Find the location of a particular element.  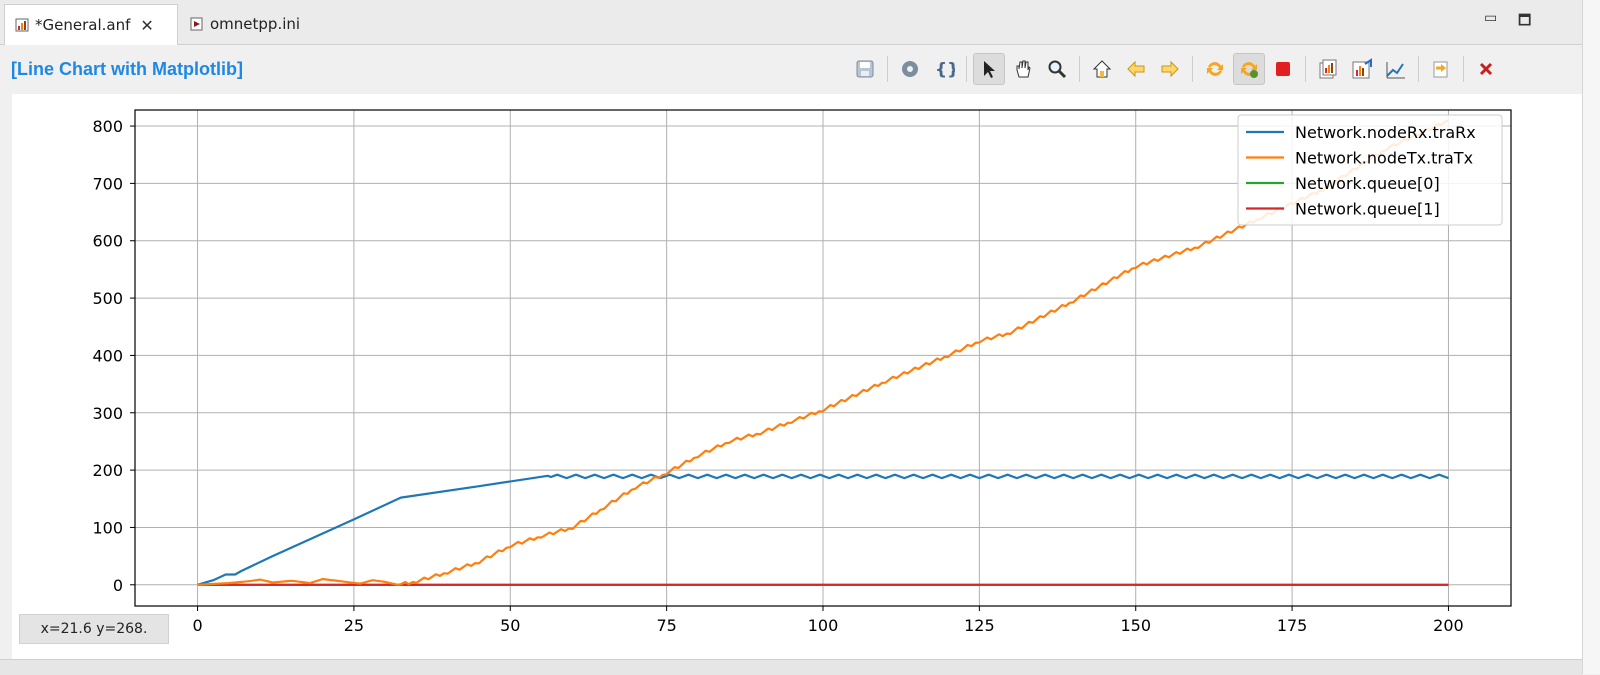

back-icon is located at coordinates (1136, 69).